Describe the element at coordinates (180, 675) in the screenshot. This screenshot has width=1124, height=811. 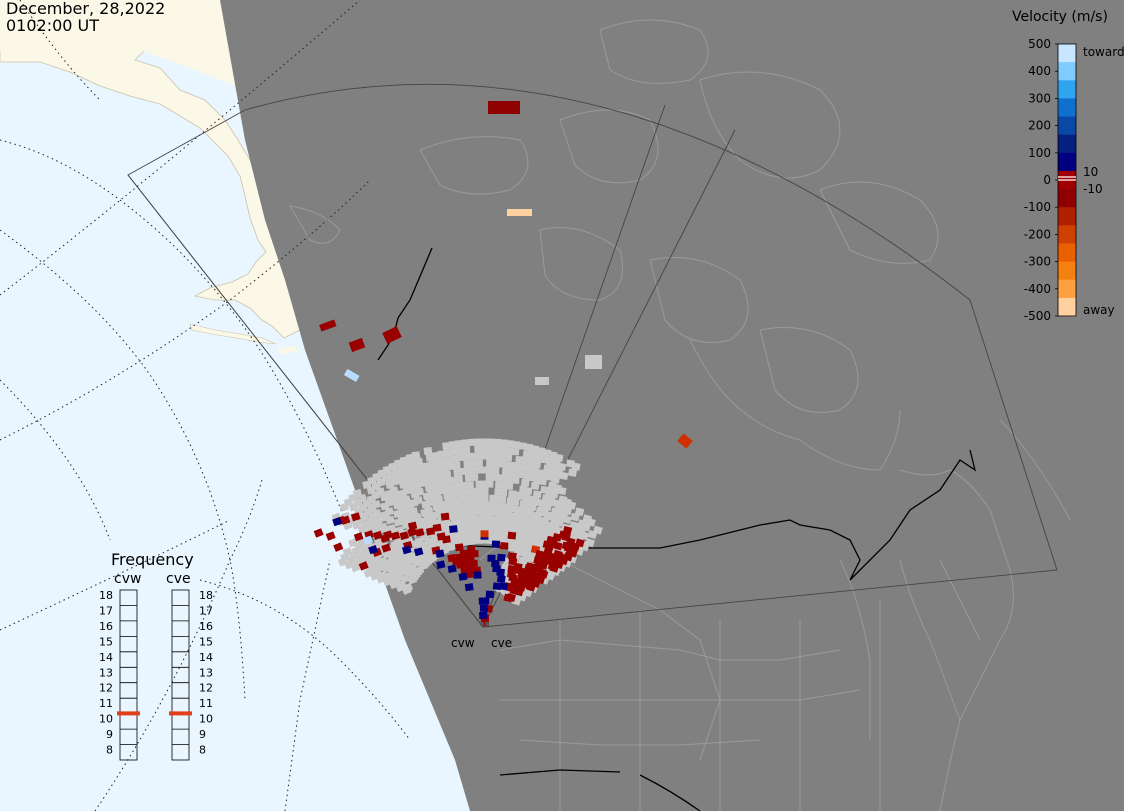
I see `frequency-bar-cve` at that location.